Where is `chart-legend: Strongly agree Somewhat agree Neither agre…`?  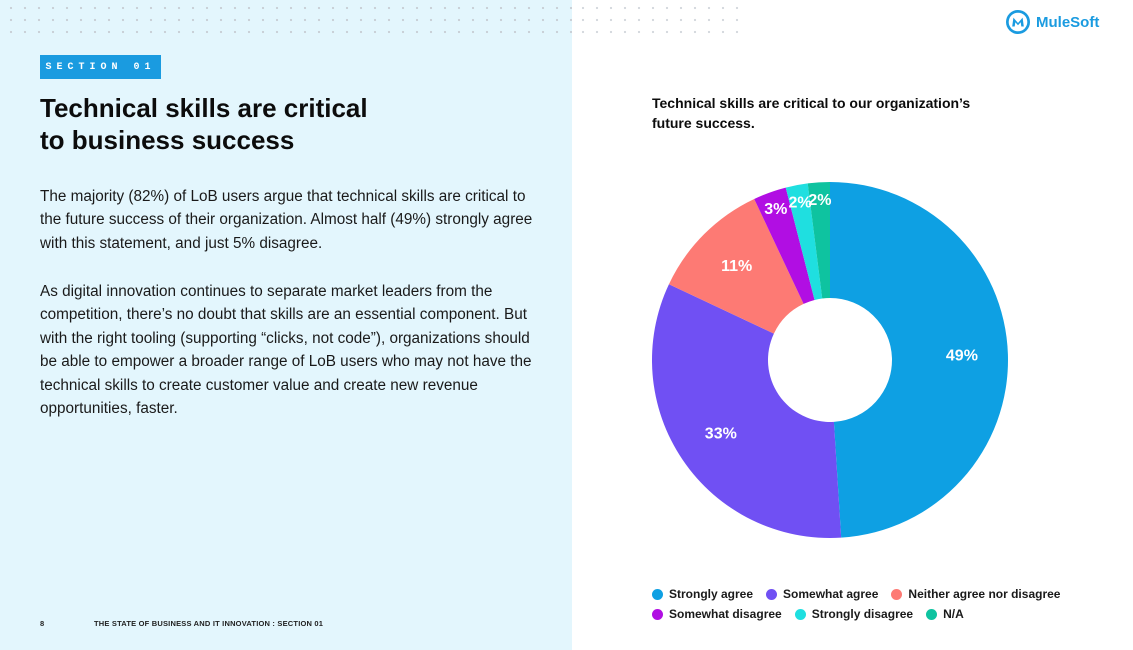
chart-legend: Strongly agree Somewhat agree Neither agre… is located at coordinates (877, 604).